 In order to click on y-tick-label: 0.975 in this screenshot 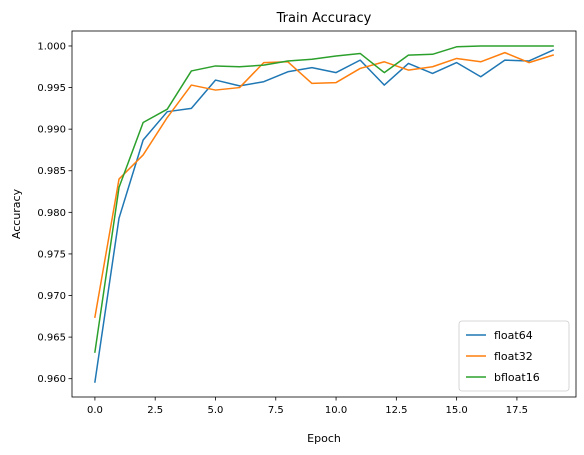, I will do `click(51, 254)`.